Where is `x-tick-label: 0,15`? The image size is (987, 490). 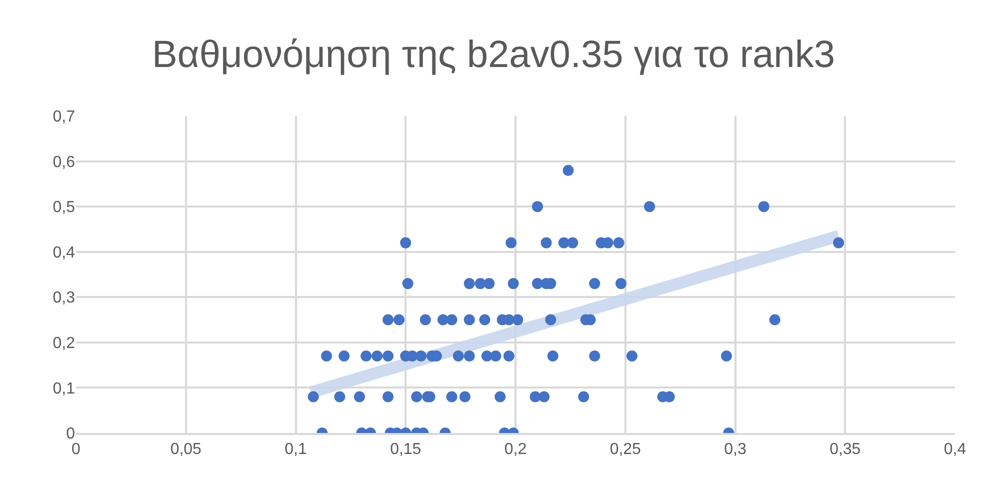 x-tick-label: 0,15 is located at coordinates (406, 449).